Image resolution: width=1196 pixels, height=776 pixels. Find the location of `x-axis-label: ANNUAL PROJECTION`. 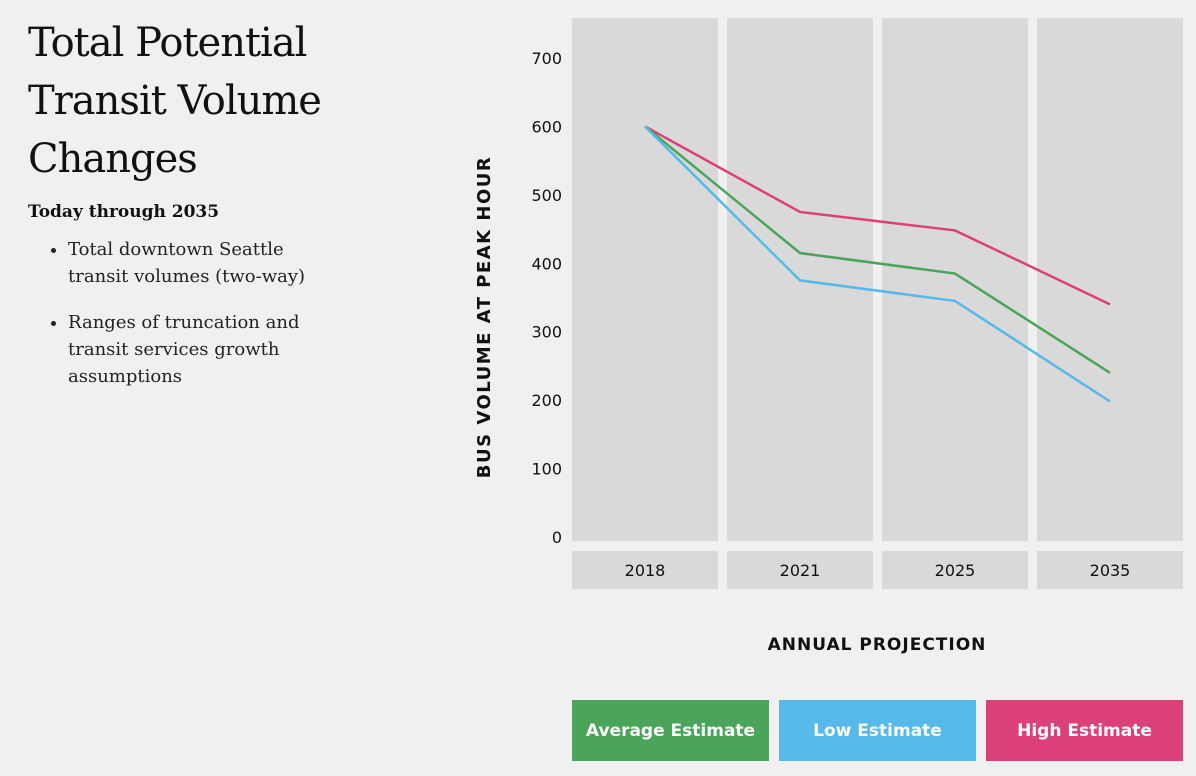

x-axis-label: ANNUAL PROJECTION is located at coordinates (877, 645).